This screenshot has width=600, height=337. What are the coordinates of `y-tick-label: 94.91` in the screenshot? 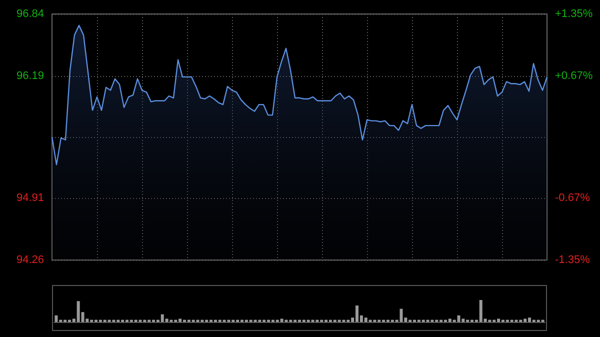 It's located at (30, 198).